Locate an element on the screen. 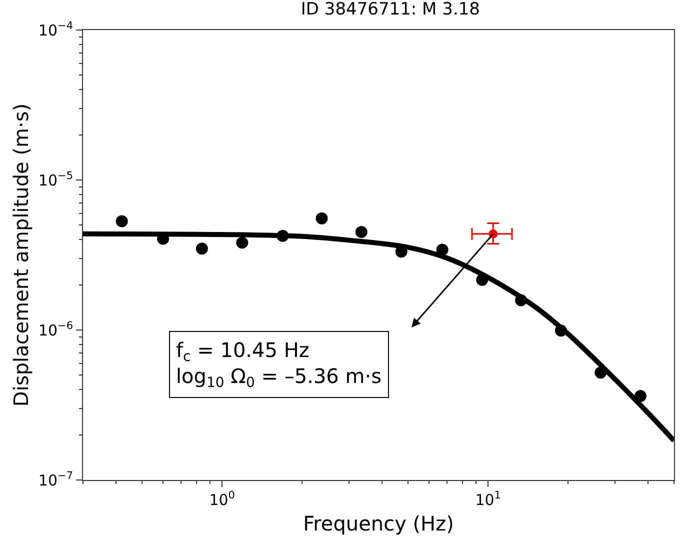 This screenshot has height=541, width=685. x-tick-label: 10$^{0}$ is located at coordinates (222, 499).